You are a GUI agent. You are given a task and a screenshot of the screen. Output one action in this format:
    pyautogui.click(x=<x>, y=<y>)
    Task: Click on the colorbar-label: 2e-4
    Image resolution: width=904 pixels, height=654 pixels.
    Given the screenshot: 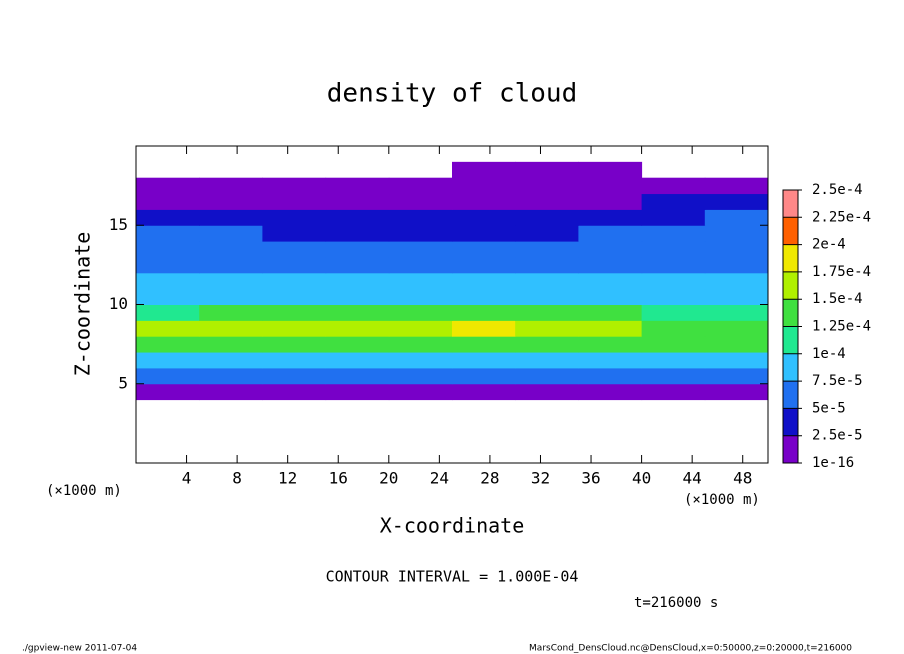 What is the action you would take?
    pyautogui.click(x=829, y=245)
    